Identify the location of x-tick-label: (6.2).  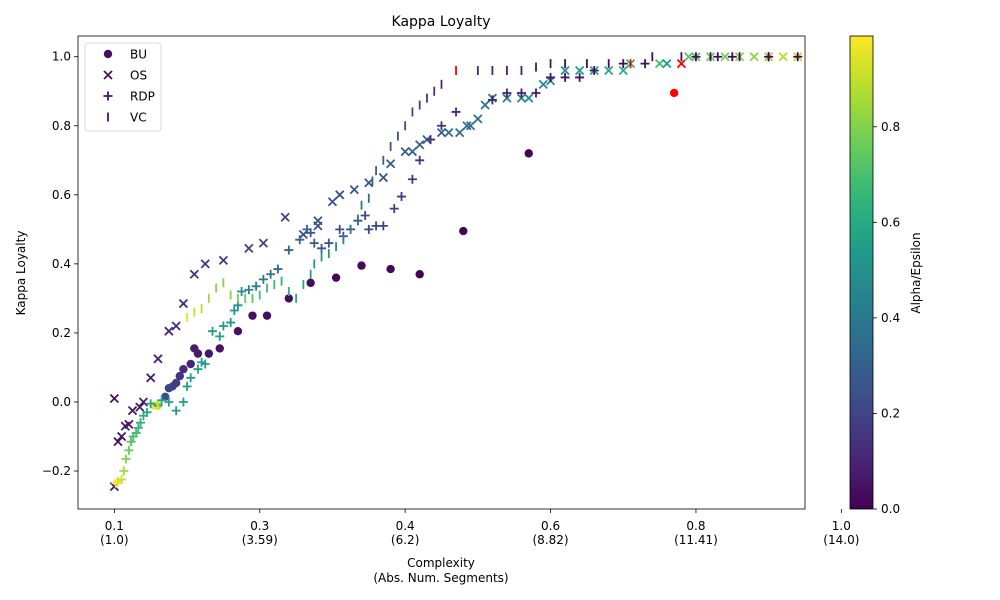
(405, 540).